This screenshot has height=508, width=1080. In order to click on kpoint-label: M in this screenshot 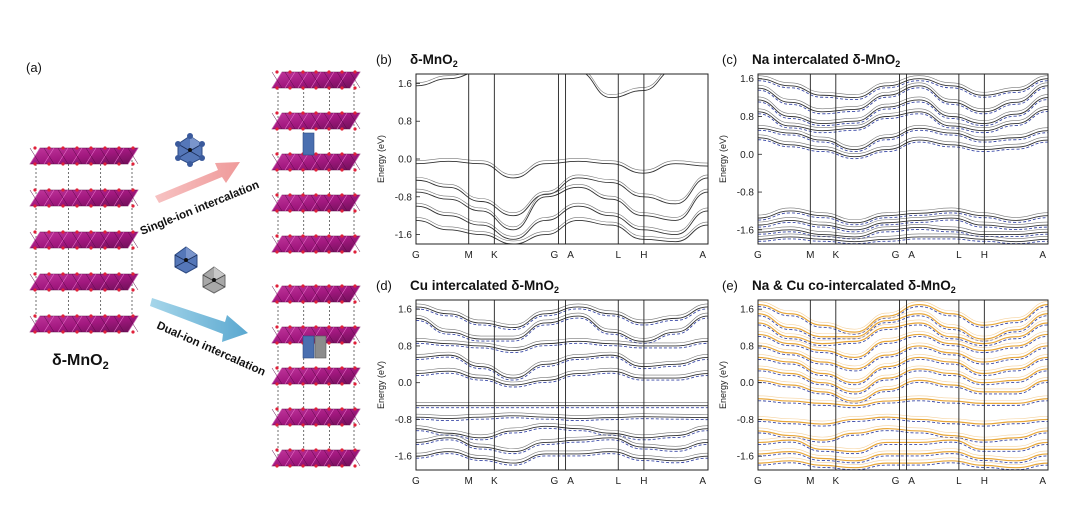, I will do `click(810, 255)`.